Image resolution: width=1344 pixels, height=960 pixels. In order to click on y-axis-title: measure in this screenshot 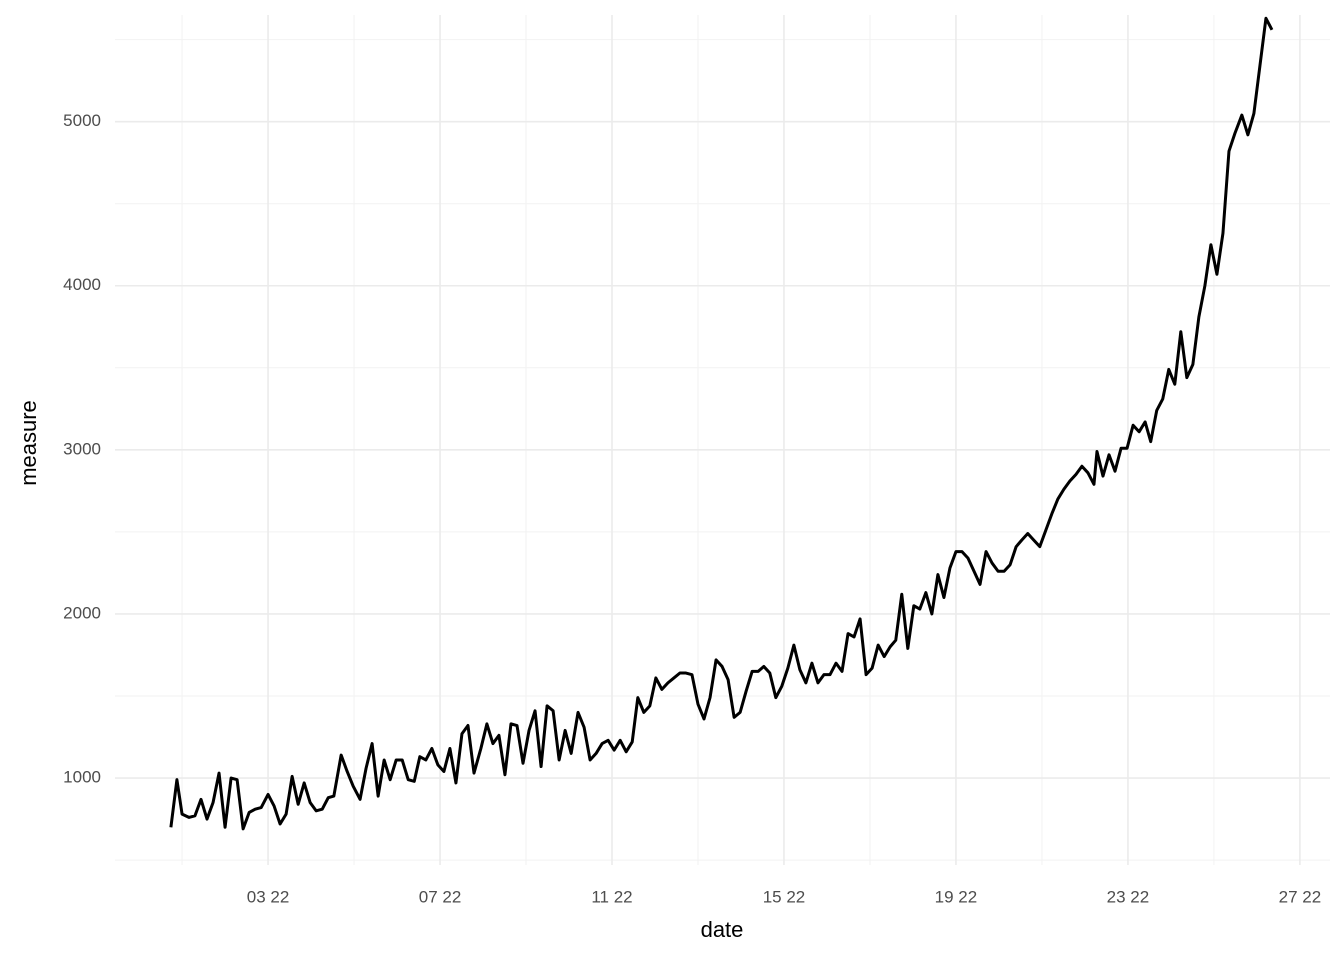, I will do `click(28, 443)`.